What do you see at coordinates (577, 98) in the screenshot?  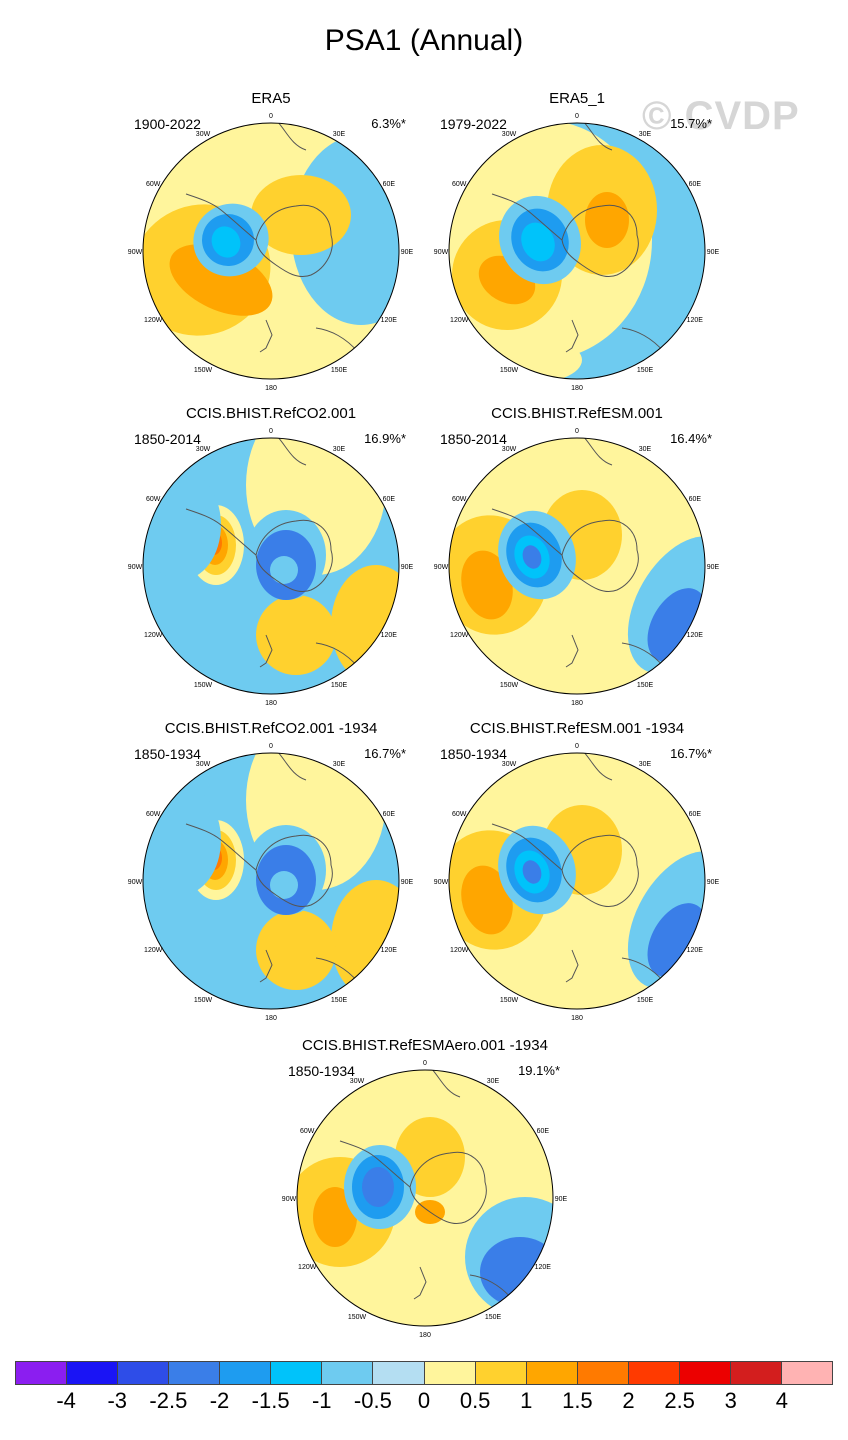 I see `panel-title: ERA5_1` at bounding box center [577, 98].